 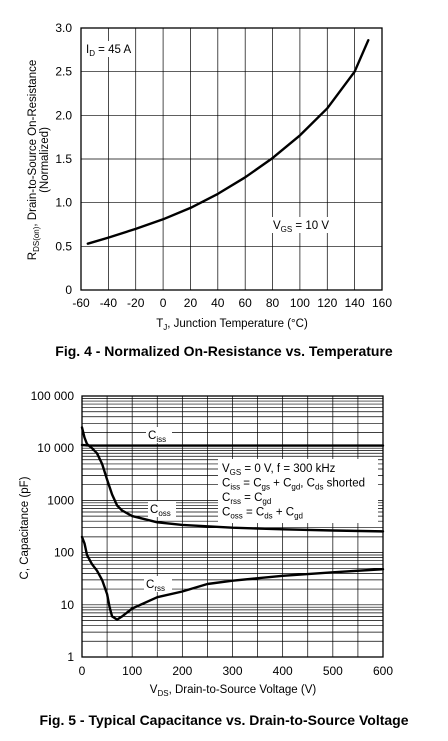 What do you see at coordinates (165, 327) in the screenshot?
I see `fig4-x-axis-label-sub: J` at bounding box center [165, 327].